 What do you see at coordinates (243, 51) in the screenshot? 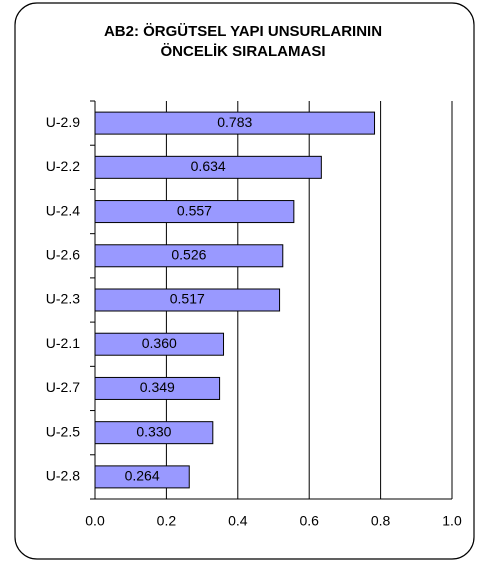
I see `chart-title: ÖNCELİK SIRALAMASI` at bounding box center [243, 51].